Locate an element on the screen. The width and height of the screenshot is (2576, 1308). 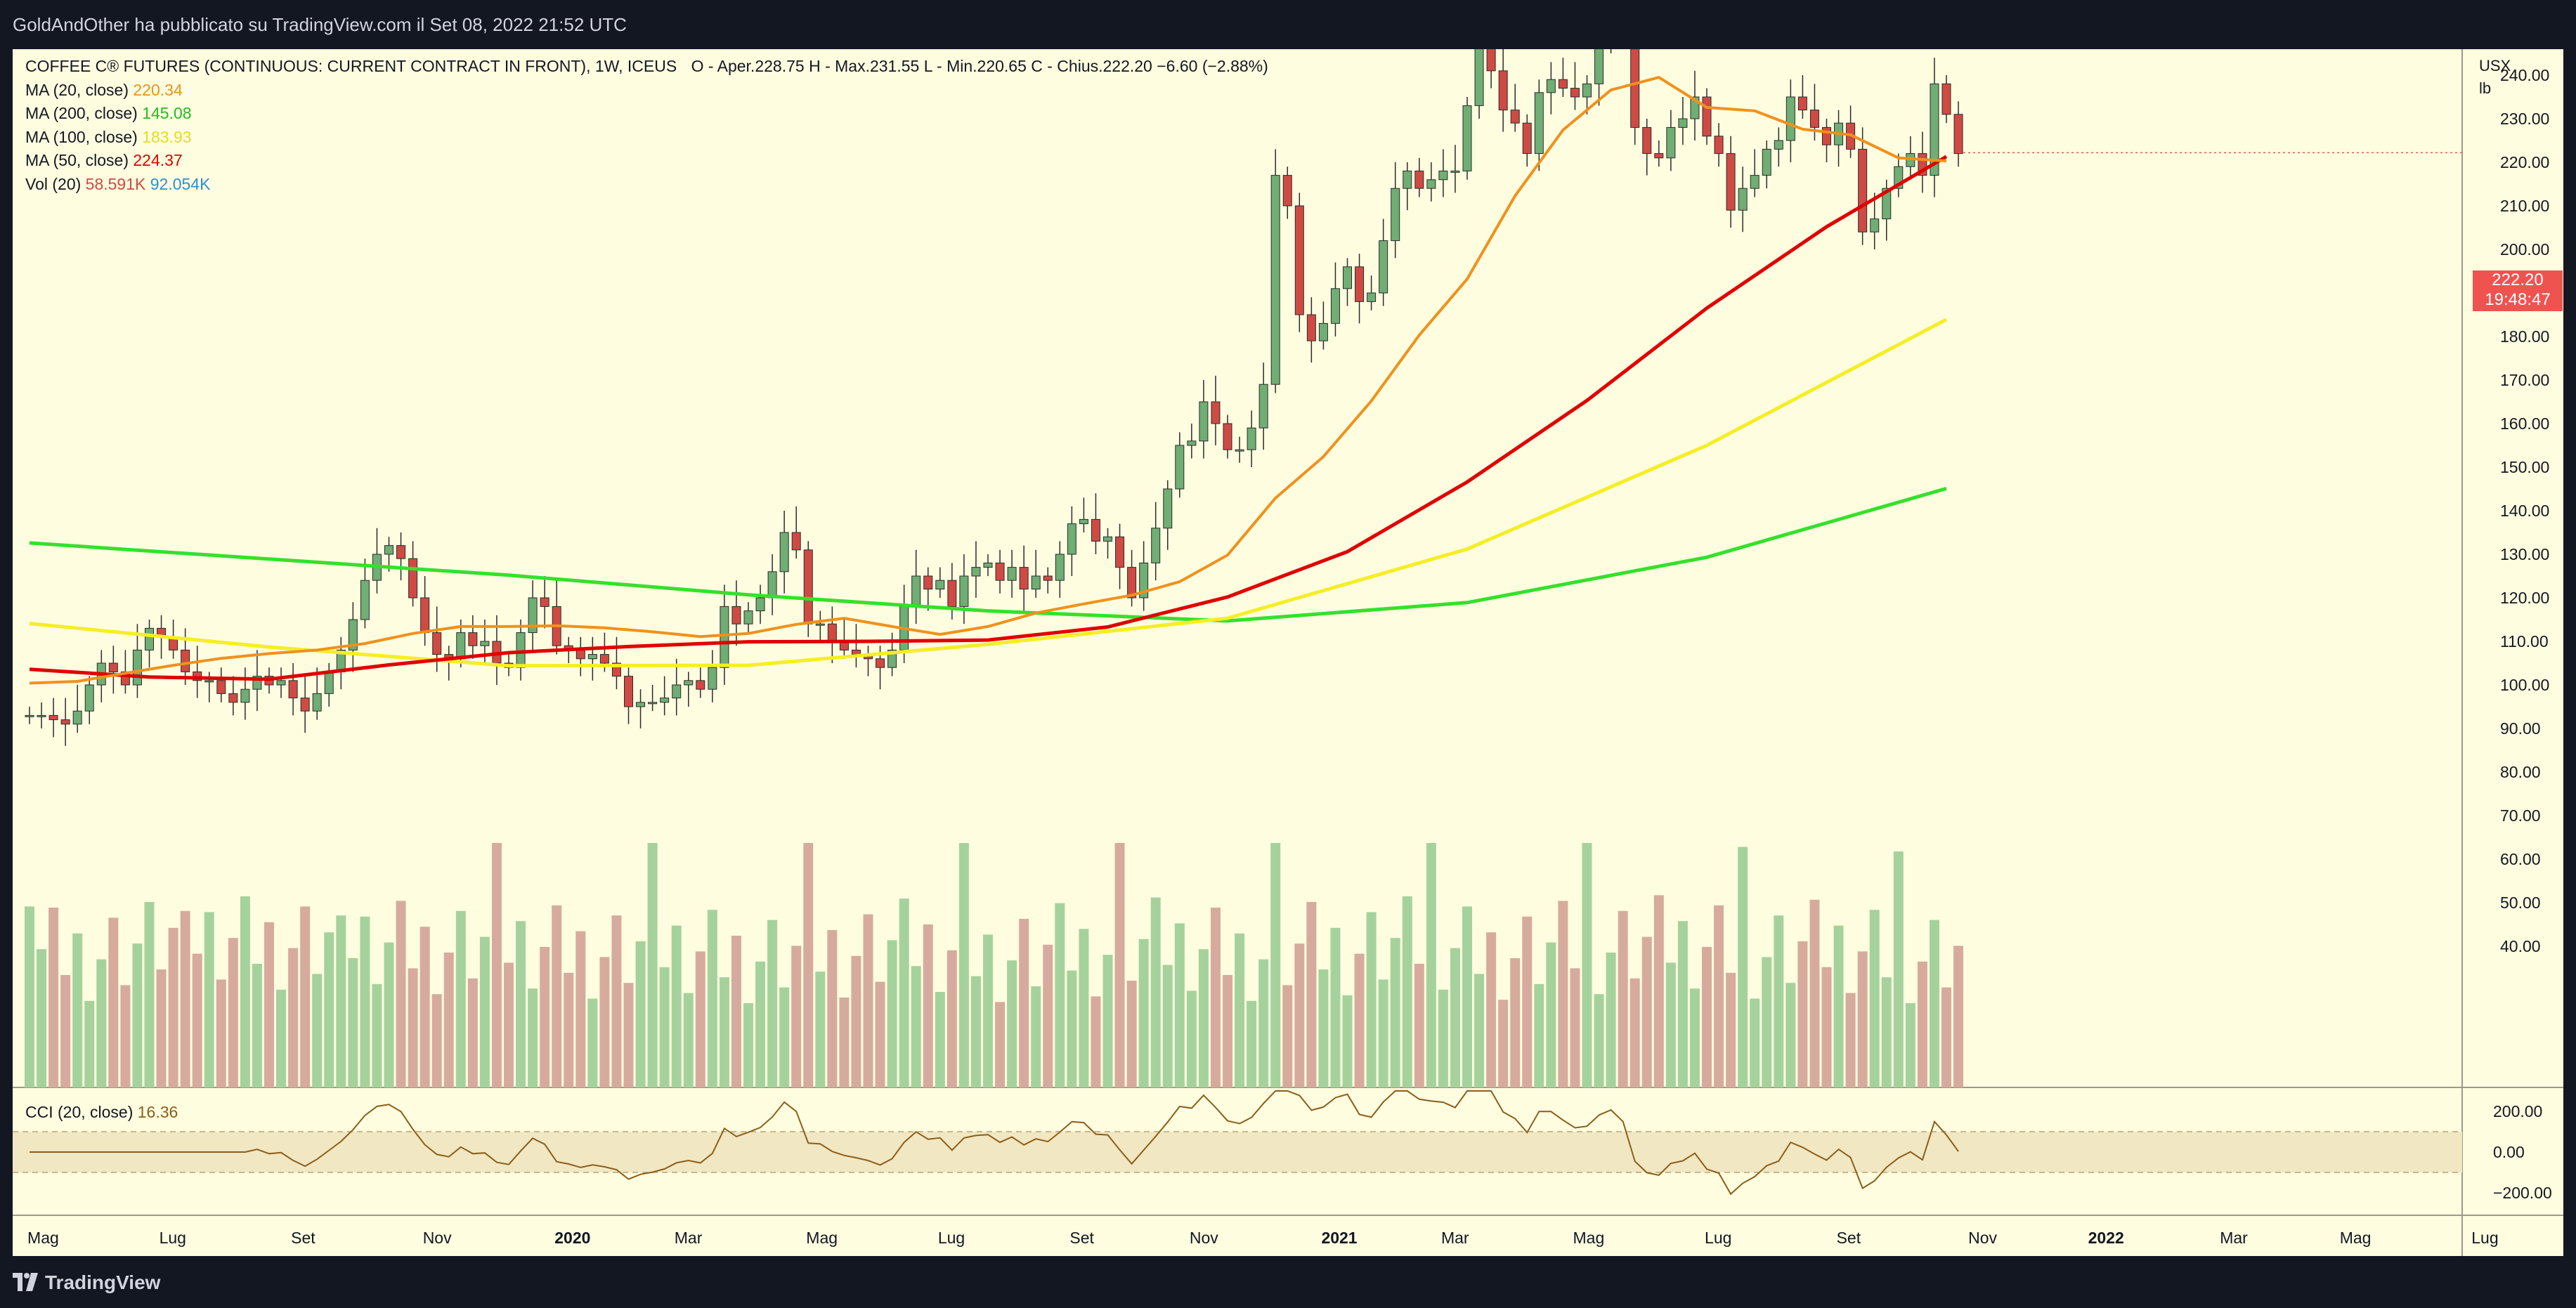
ma20-label: MA (20, close) is located at coordinates (77, 90).